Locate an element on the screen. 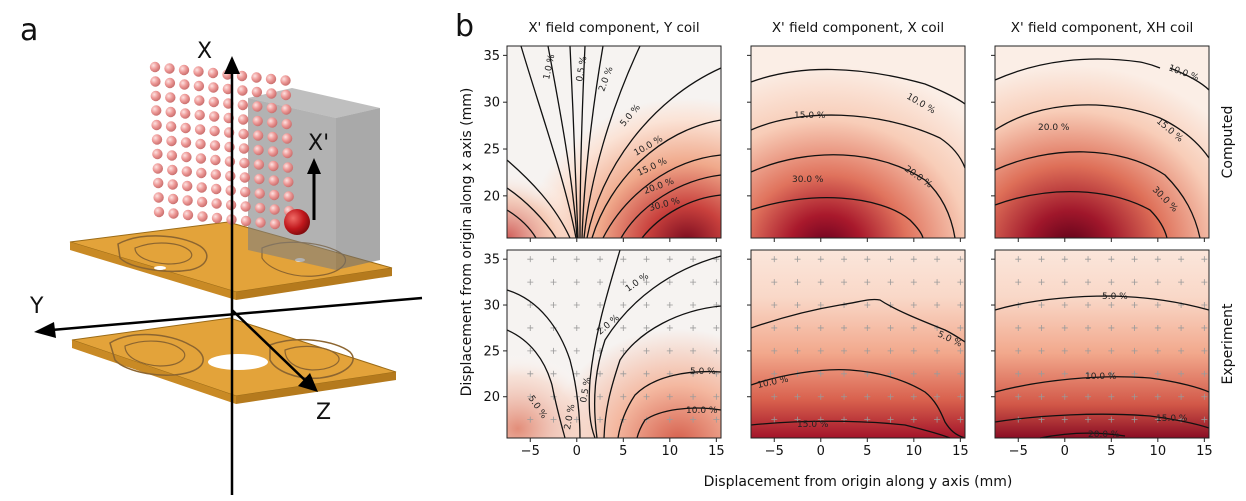 This screenshot has height=501, width=1246. x-tick-label: 15 is located at coordinates (716, 451).